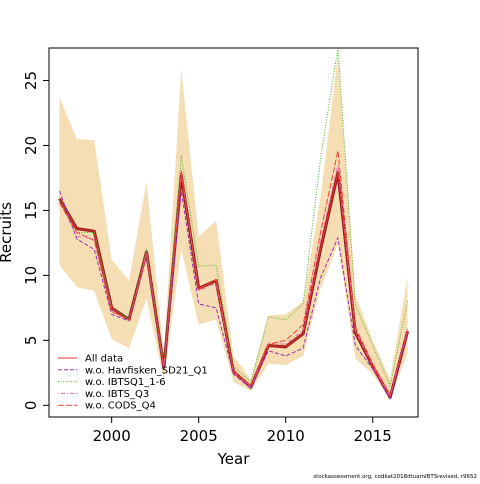 The image size is (480, 484). Describe the element at coordinates (117, 394) in the screenshot. I see `legend-label: w.o. IBTS_Q3` at that location.